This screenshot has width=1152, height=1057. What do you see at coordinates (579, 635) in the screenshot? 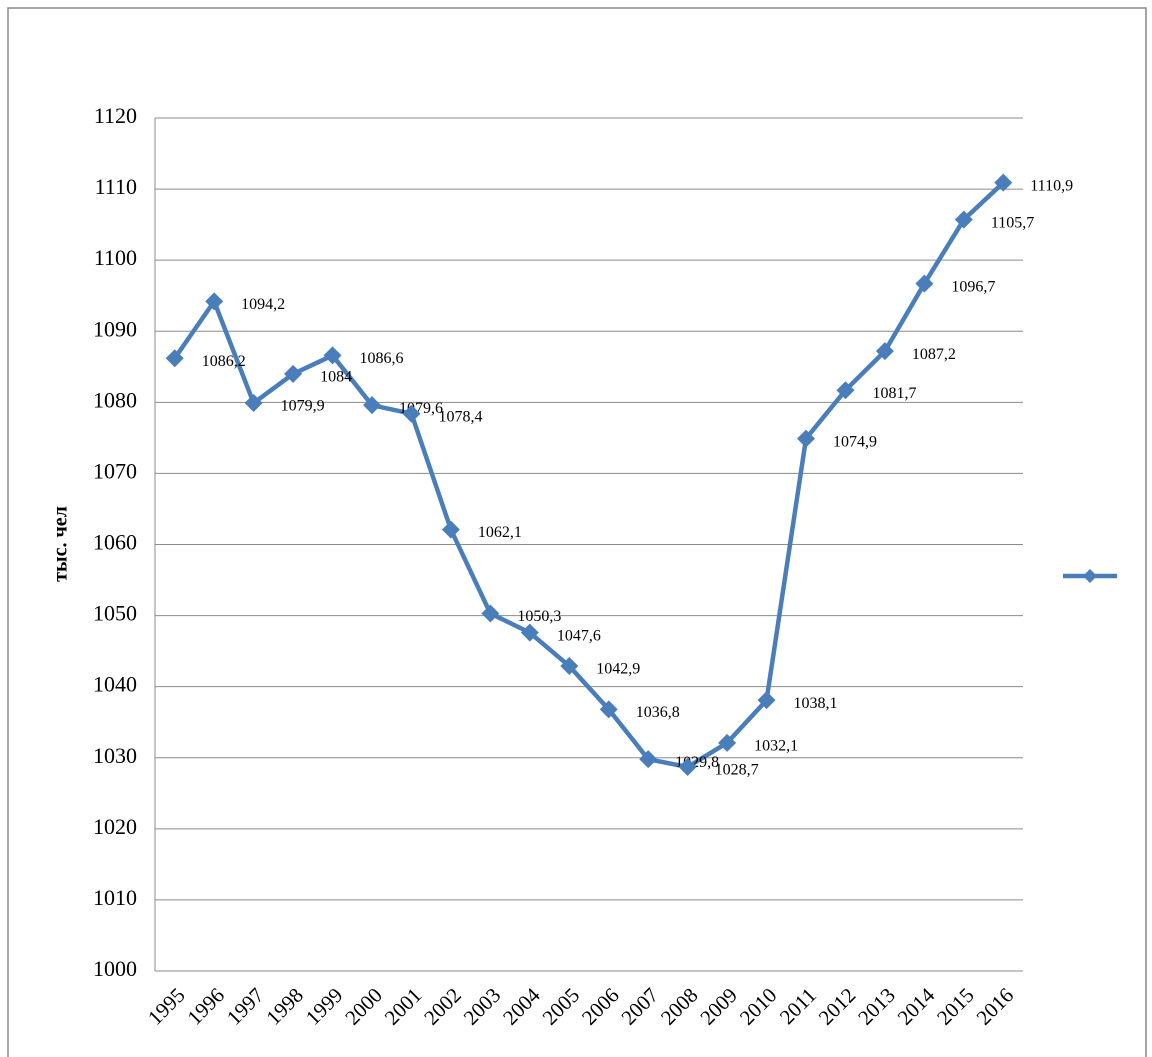
I see `data-label: 1047,6` at bounding box center [579, 635].